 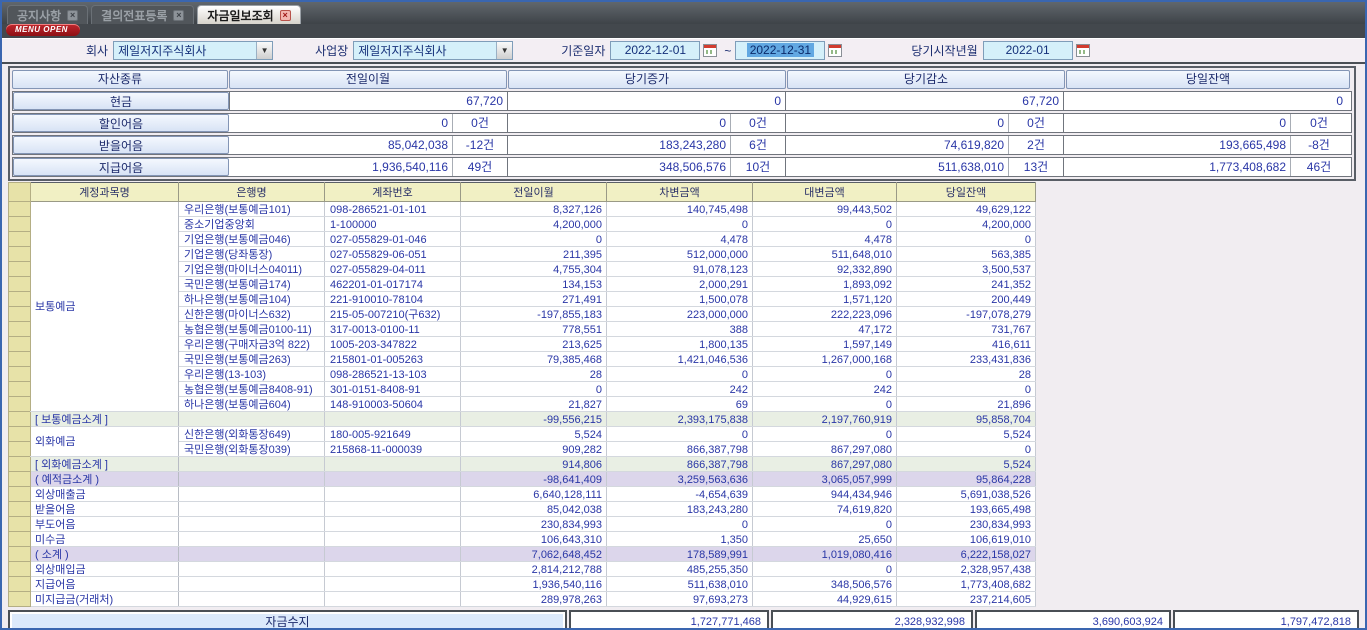 I want to click on tab-voucher-entry: 결의전표등록 ×, so click(x=143, y=14).